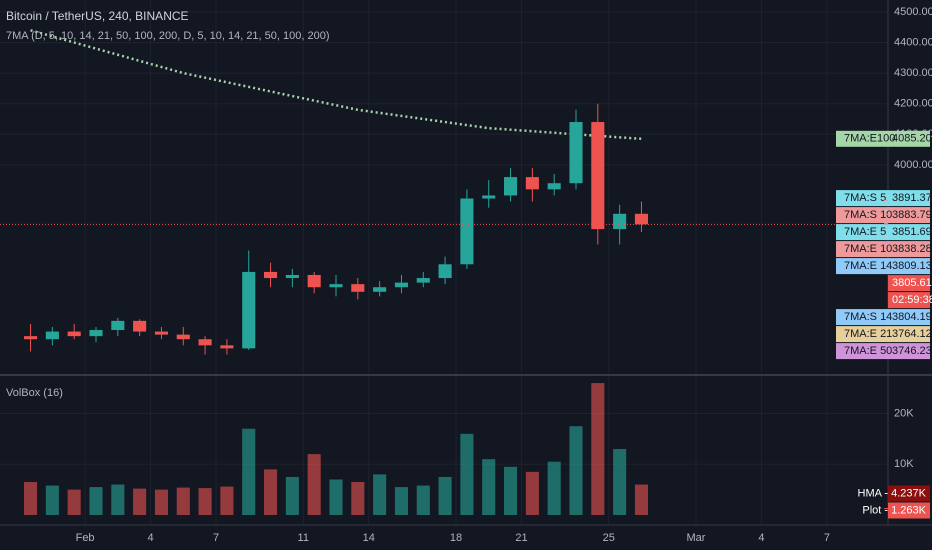 This screenshot has height=550, width=932. Describe the element at coordinates (369, 538) in the screenshot. I see `x-tick-label: 14` at that location.